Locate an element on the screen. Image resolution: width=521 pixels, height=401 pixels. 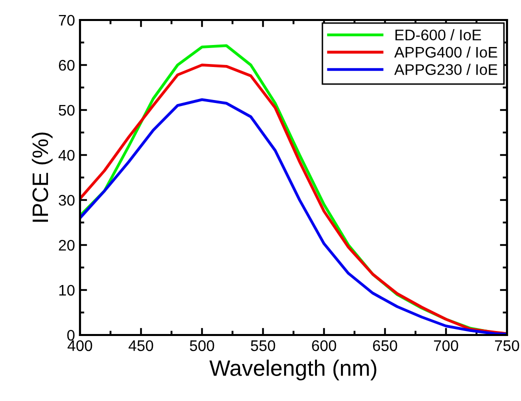
y-axis-title: IPCE (%) is located at coordinates (42, 177).